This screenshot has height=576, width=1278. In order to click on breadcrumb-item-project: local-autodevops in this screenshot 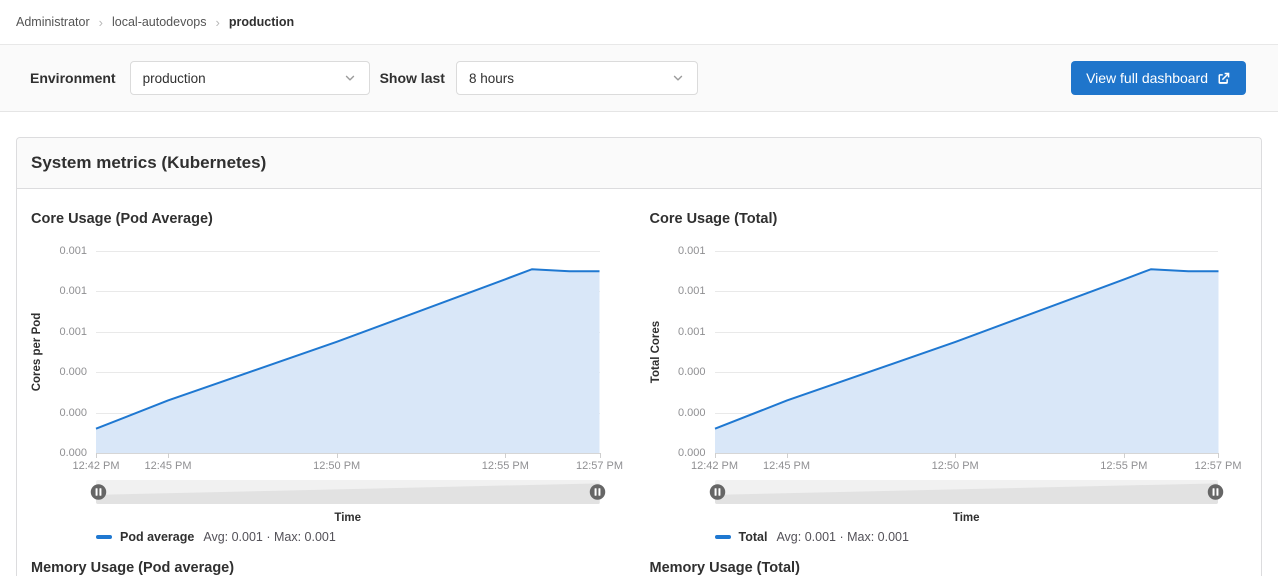, I will do `click(159, 22)`.